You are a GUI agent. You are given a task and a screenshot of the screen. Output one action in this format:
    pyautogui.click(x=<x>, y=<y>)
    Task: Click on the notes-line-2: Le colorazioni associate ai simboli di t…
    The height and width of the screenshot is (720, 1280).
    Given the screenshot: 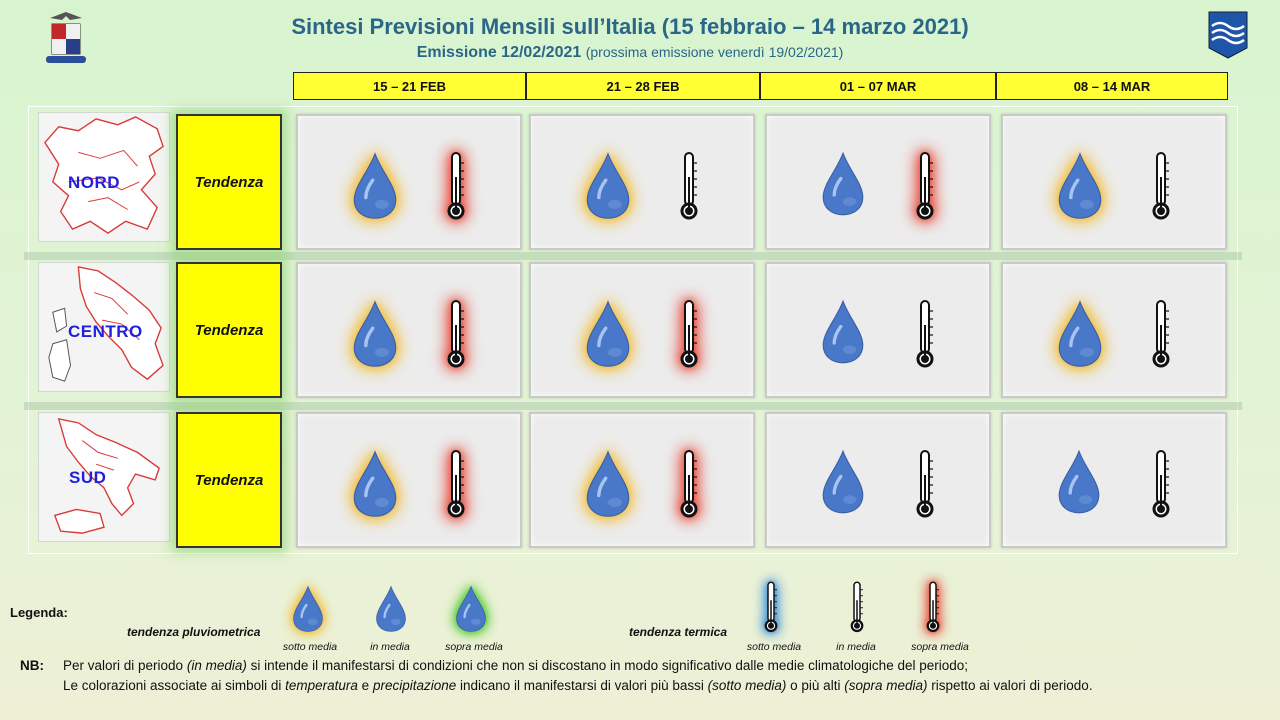 What is the action you would take?
    pyautogui.click(x=578, y=685)
    